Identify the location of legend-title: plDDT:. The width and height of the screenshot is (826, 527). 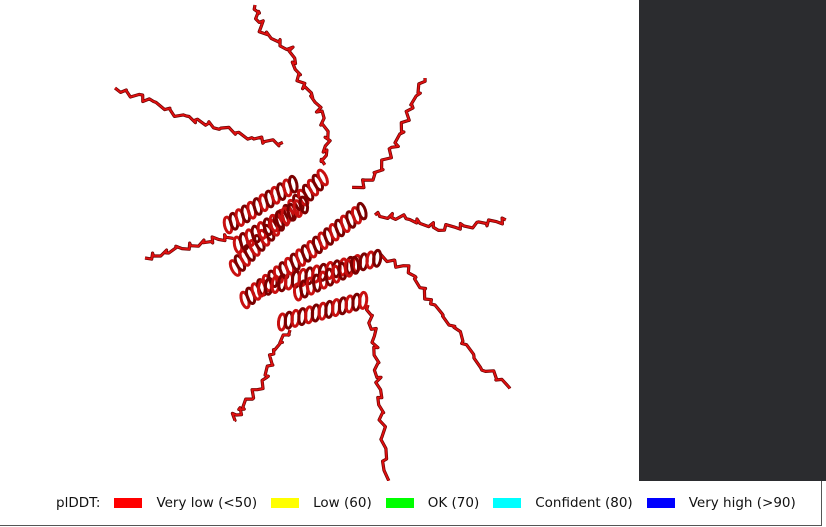
(78, 503).